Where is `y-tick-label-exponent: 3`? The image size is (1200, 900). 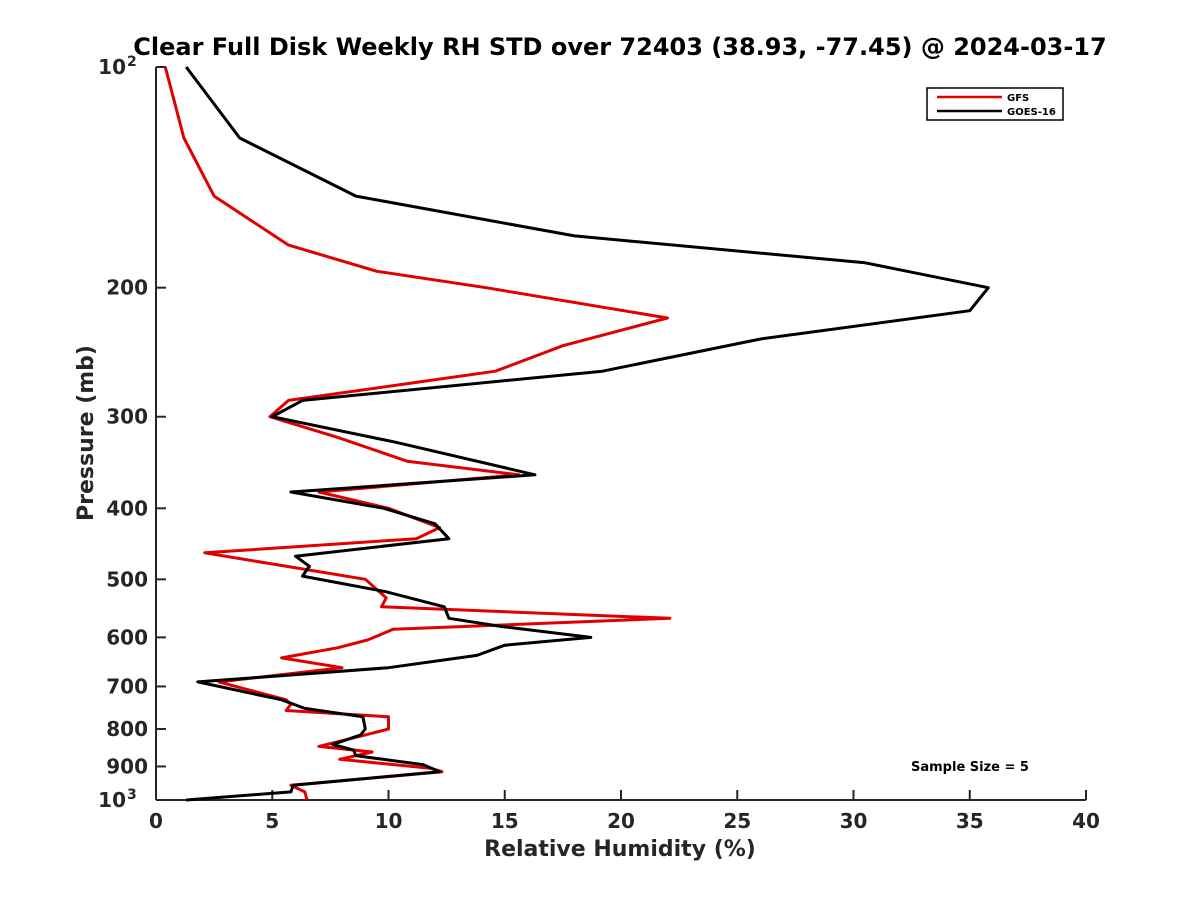
y-tick-label-exponent: 3 is located at coordinates (132, 795).